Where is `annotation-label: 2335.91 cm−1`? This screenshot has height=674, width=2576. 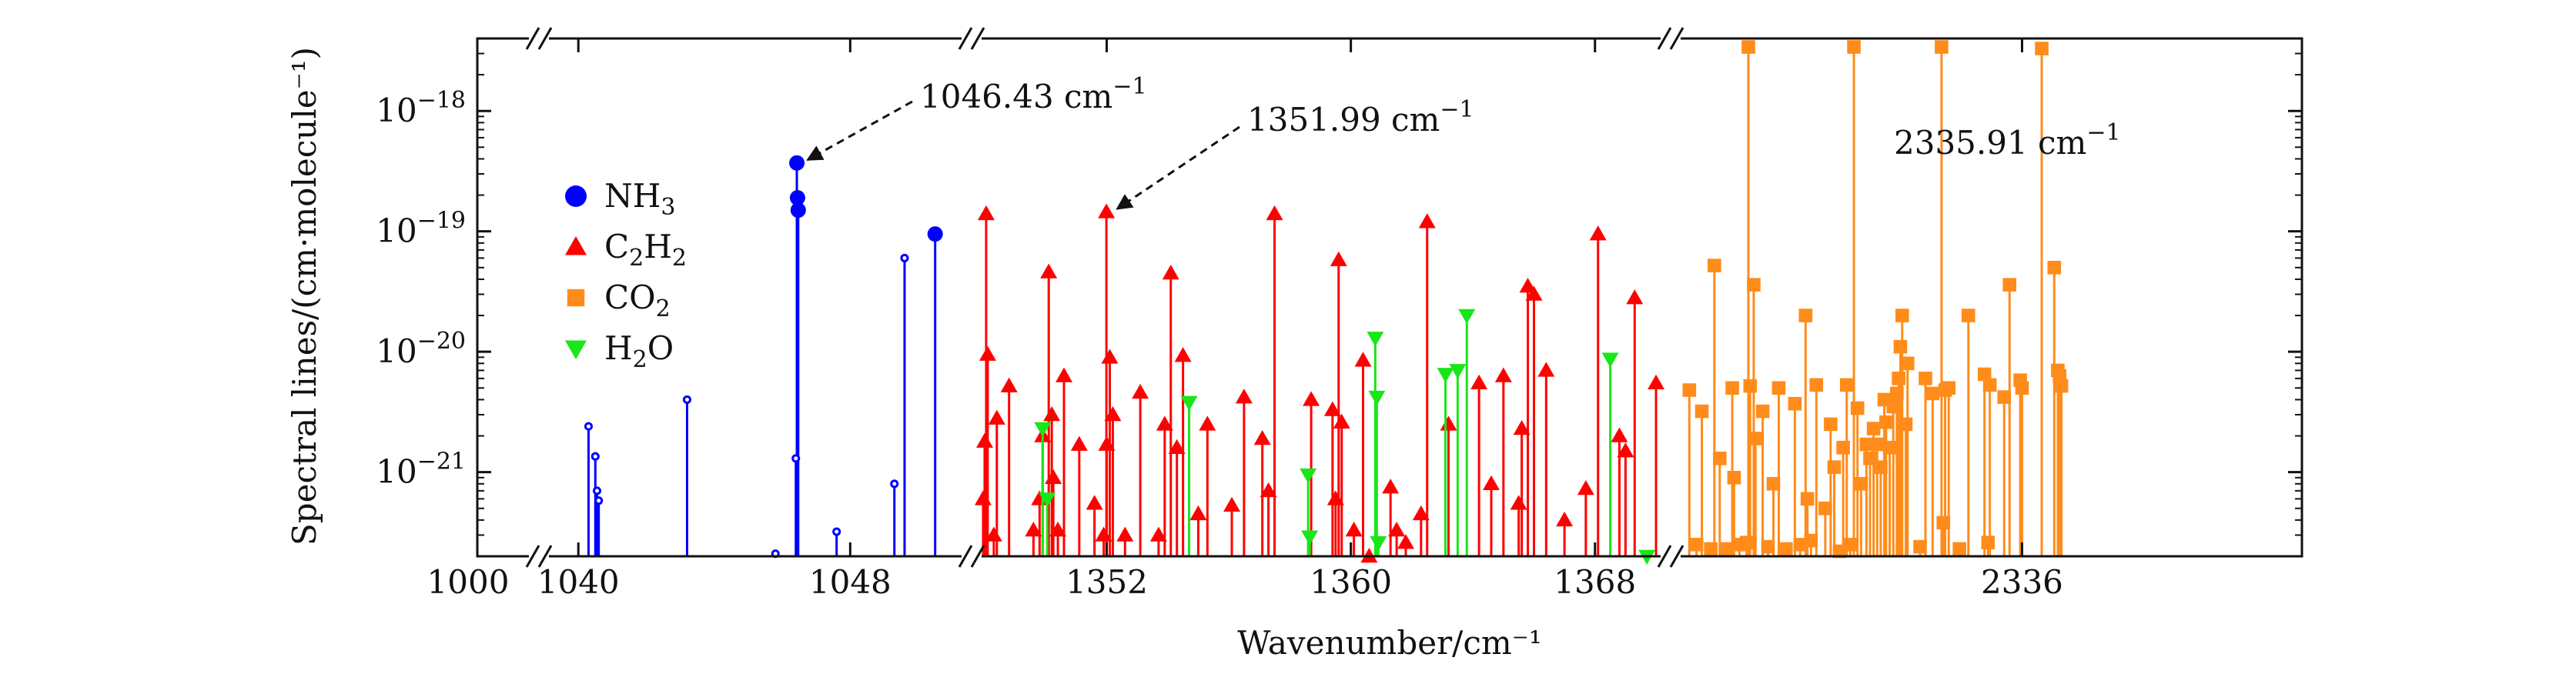 annotation-label: 2335.91 cm−1 is located at coordinates (2008, 140).